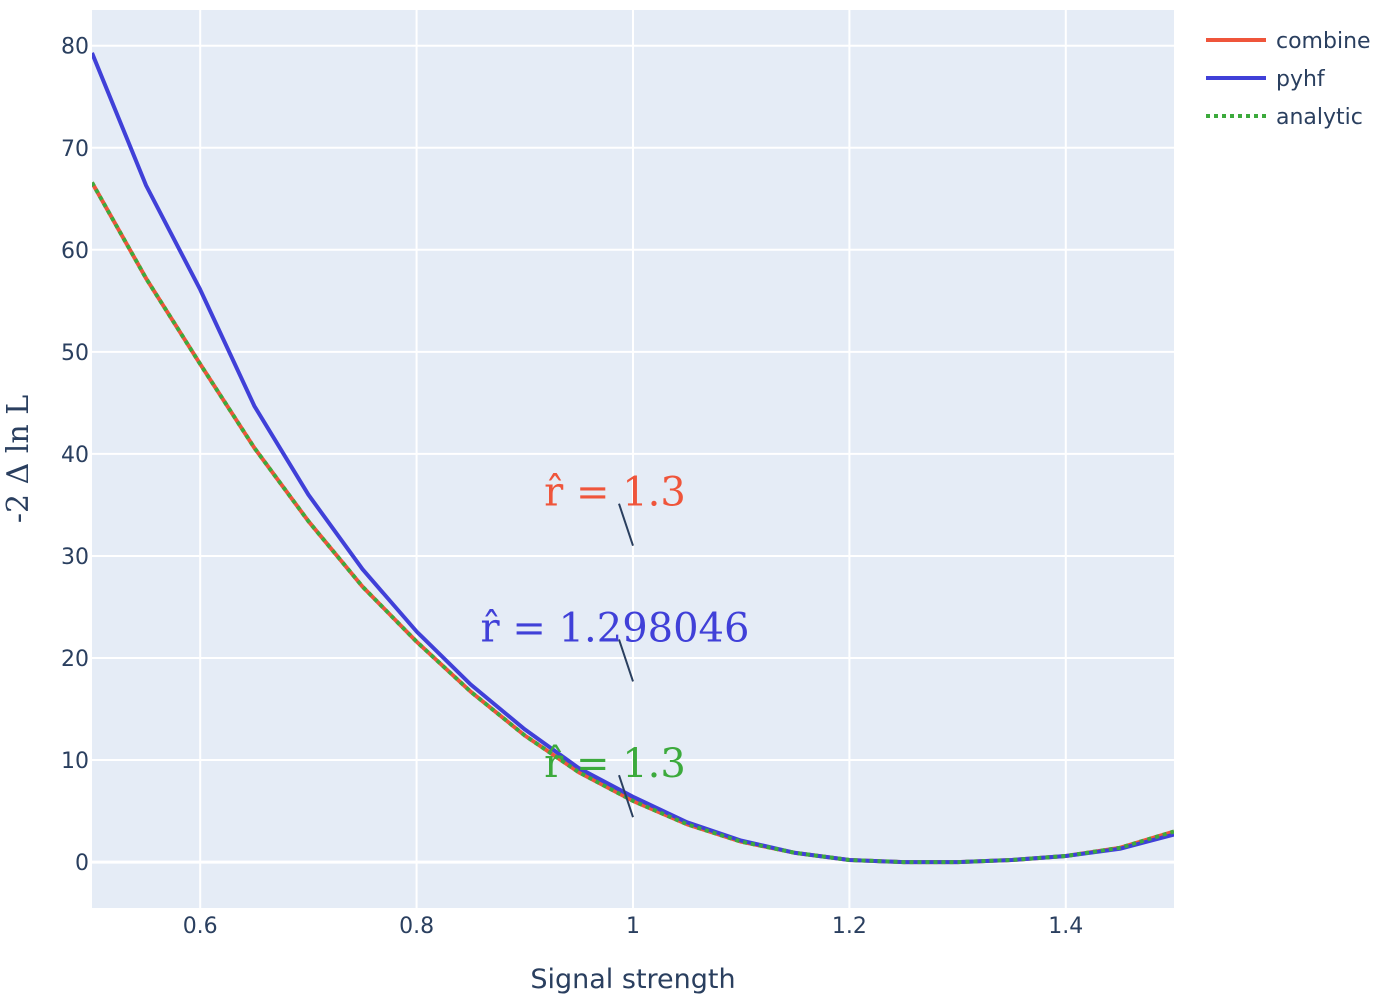  I want to click on y-tick-label: 70, so click(75, 149).